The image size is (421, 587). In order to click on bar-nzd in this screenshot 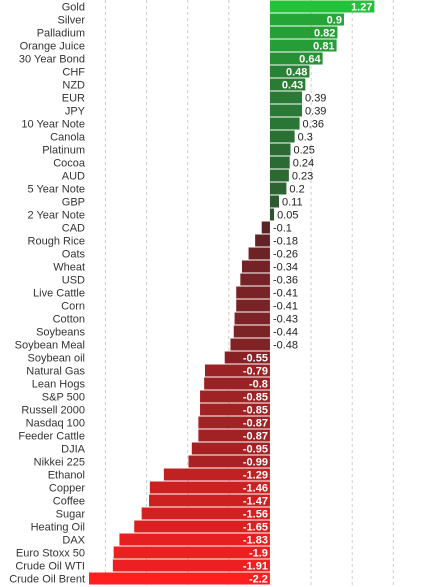, I will do `click(287, 84)`.